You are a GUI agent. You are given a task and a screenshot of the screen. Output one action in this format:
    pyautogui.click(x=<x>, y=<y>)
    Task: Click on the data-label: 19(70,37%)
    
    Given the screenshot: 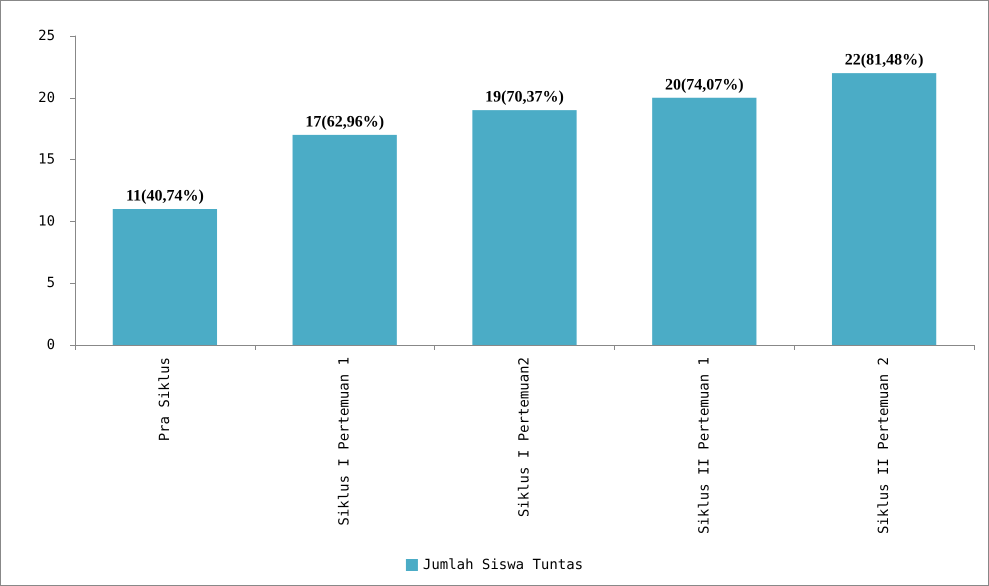 What is the action you would take?
    pyautogui.click(x=524, y=97)
    